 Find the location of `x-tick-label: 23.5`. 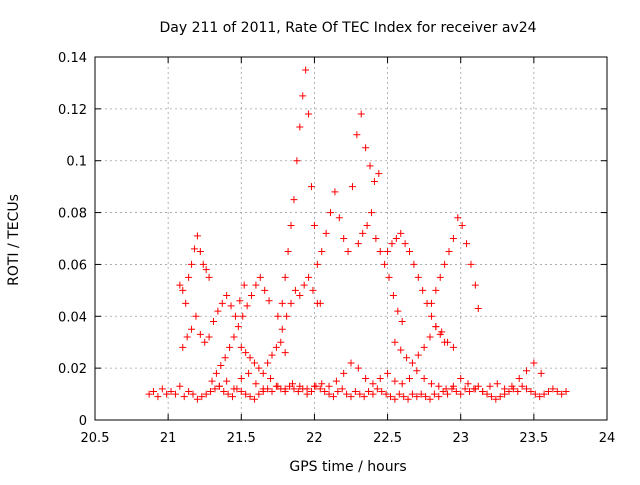

x-tick-label: 23.5 is located at coordinates (533, 438).